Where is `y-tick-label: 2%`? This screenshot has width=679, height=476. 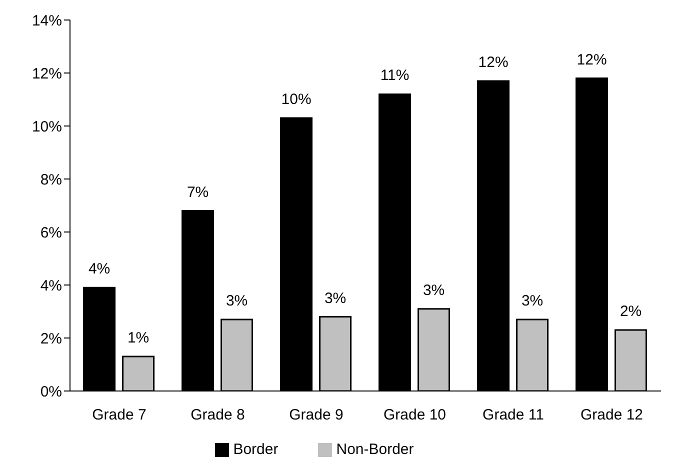 y-tick-label: 2% is located at coordinates (51, 339).